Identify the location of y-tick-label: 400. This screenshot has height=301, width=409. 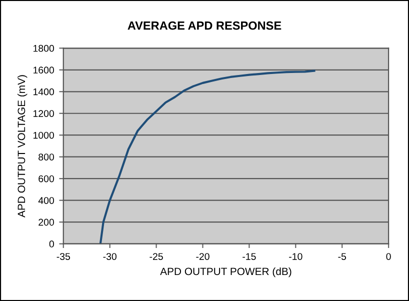
(46, 200).